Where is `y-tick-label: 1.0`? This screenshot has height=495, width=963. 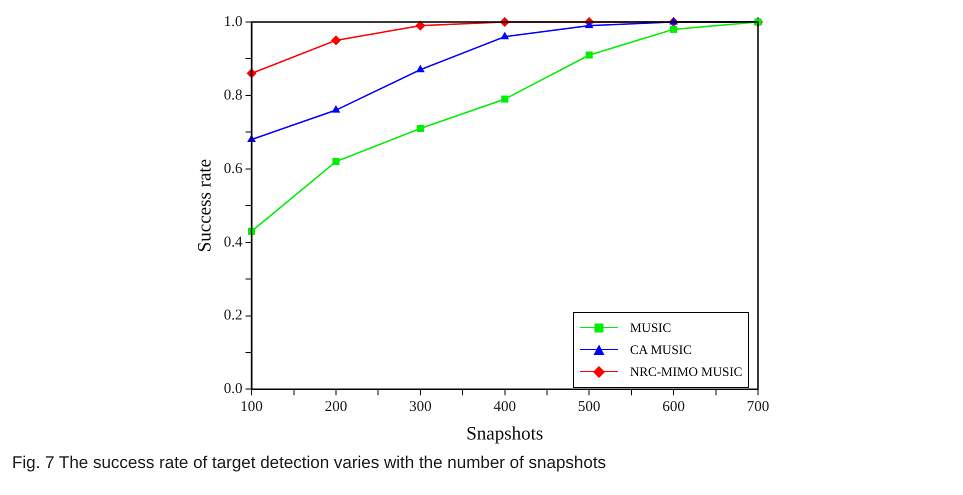
y-tick-label: 1.0 is located at coordinates (233, 22).